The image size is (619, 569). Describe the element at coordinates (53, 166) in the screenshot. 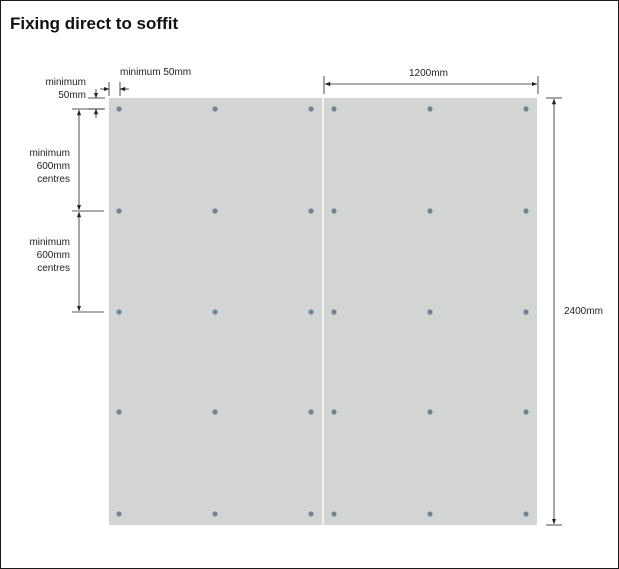

I see `label-centres-upper-line2: 600mm` at that location.